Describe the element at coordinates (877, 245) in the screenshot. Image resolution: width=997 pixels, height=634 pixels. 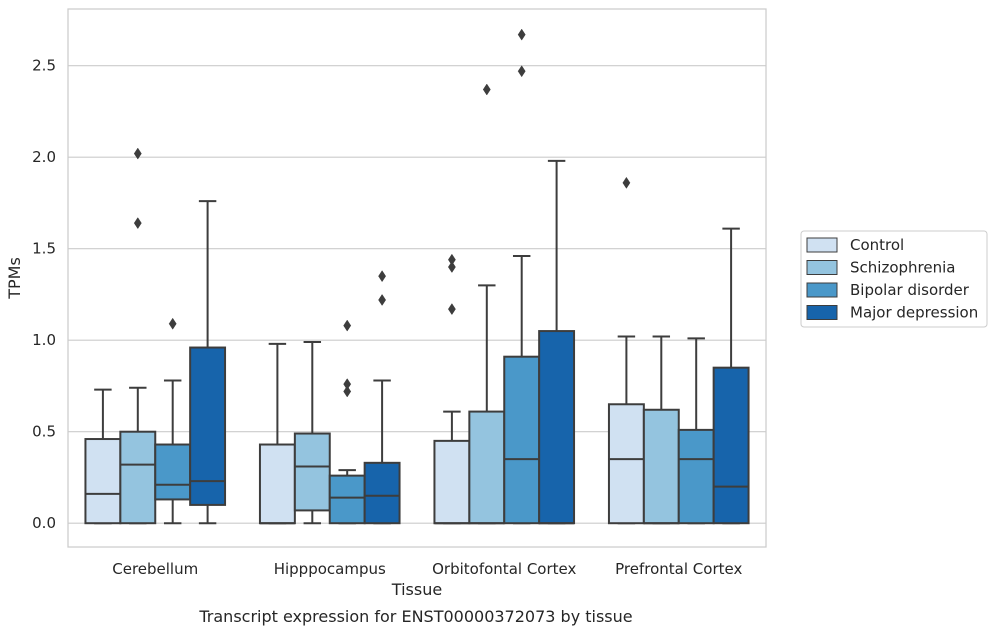
I see `legend-label: Control` at that location.